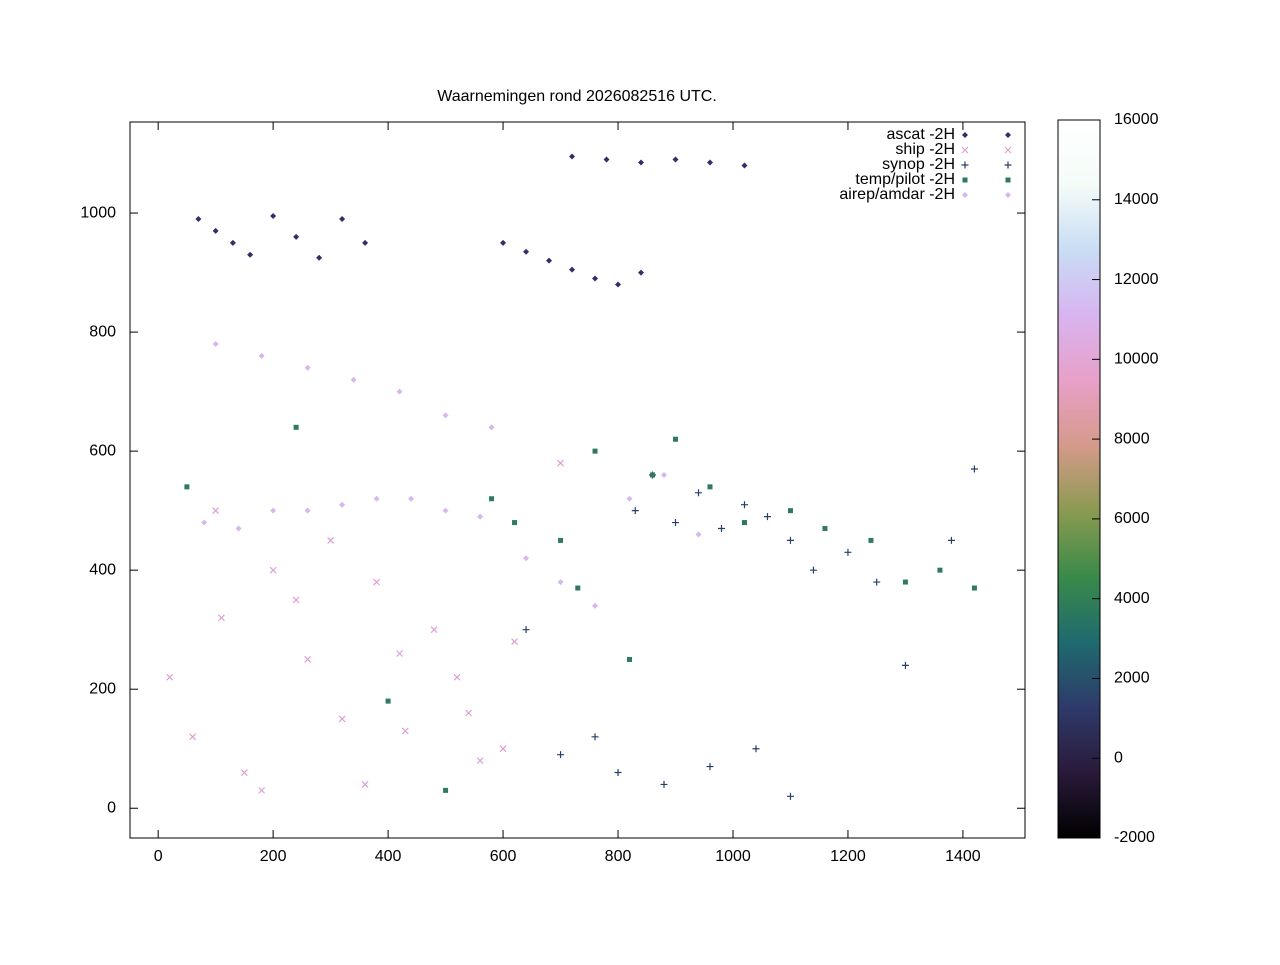 Image resolution: width=1280 pixels, height=965 pixels. I want to click on colorbar-tick-label: 10000, so click(1136, 359).